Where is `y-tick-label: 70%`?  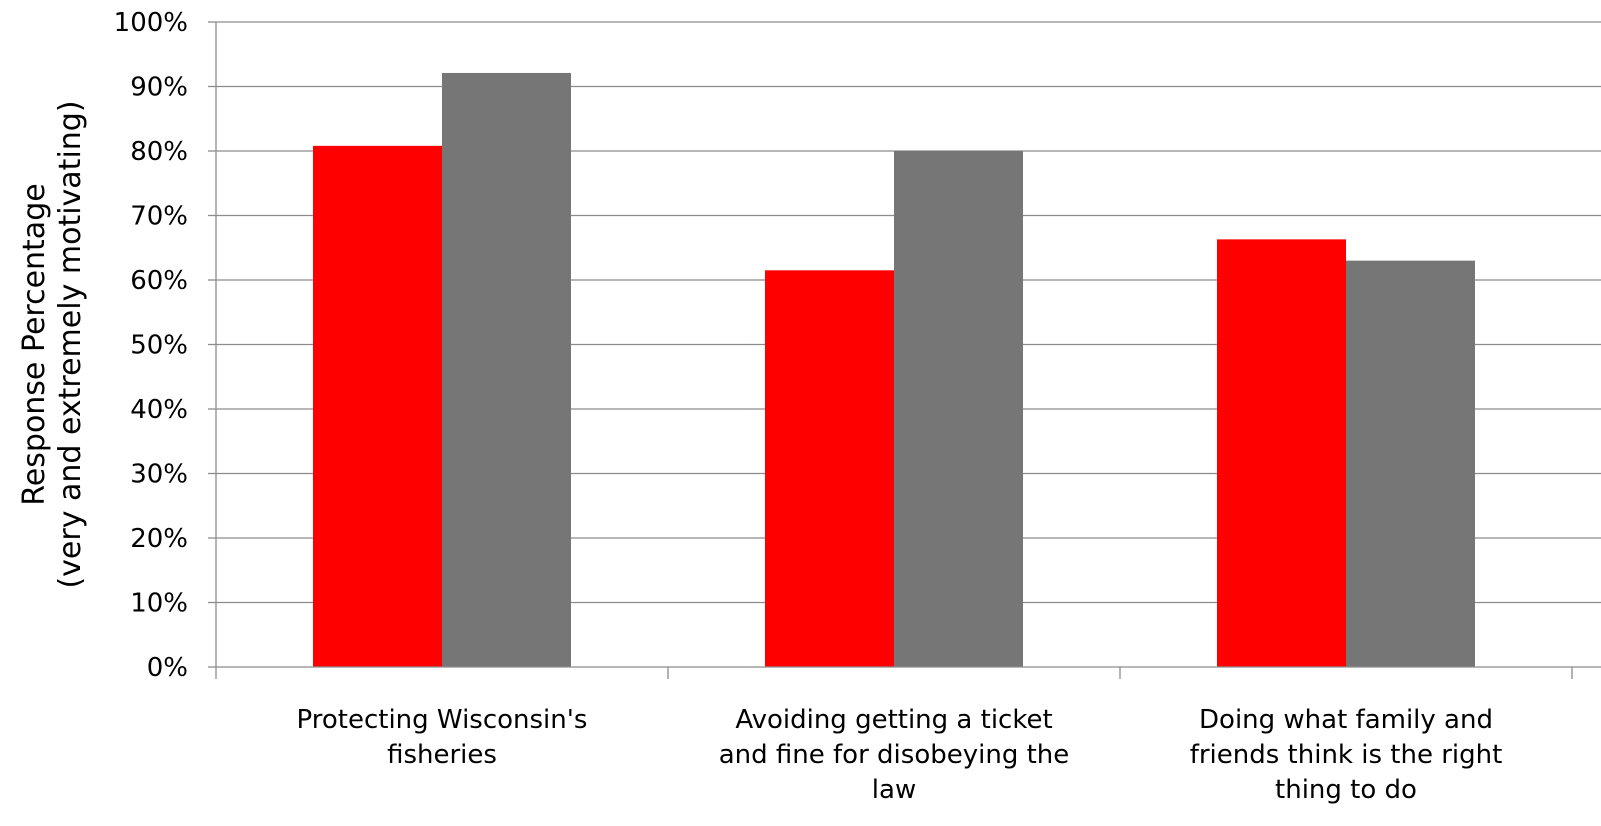 y-tick-label: 70% is located at coordinates (159, 217).